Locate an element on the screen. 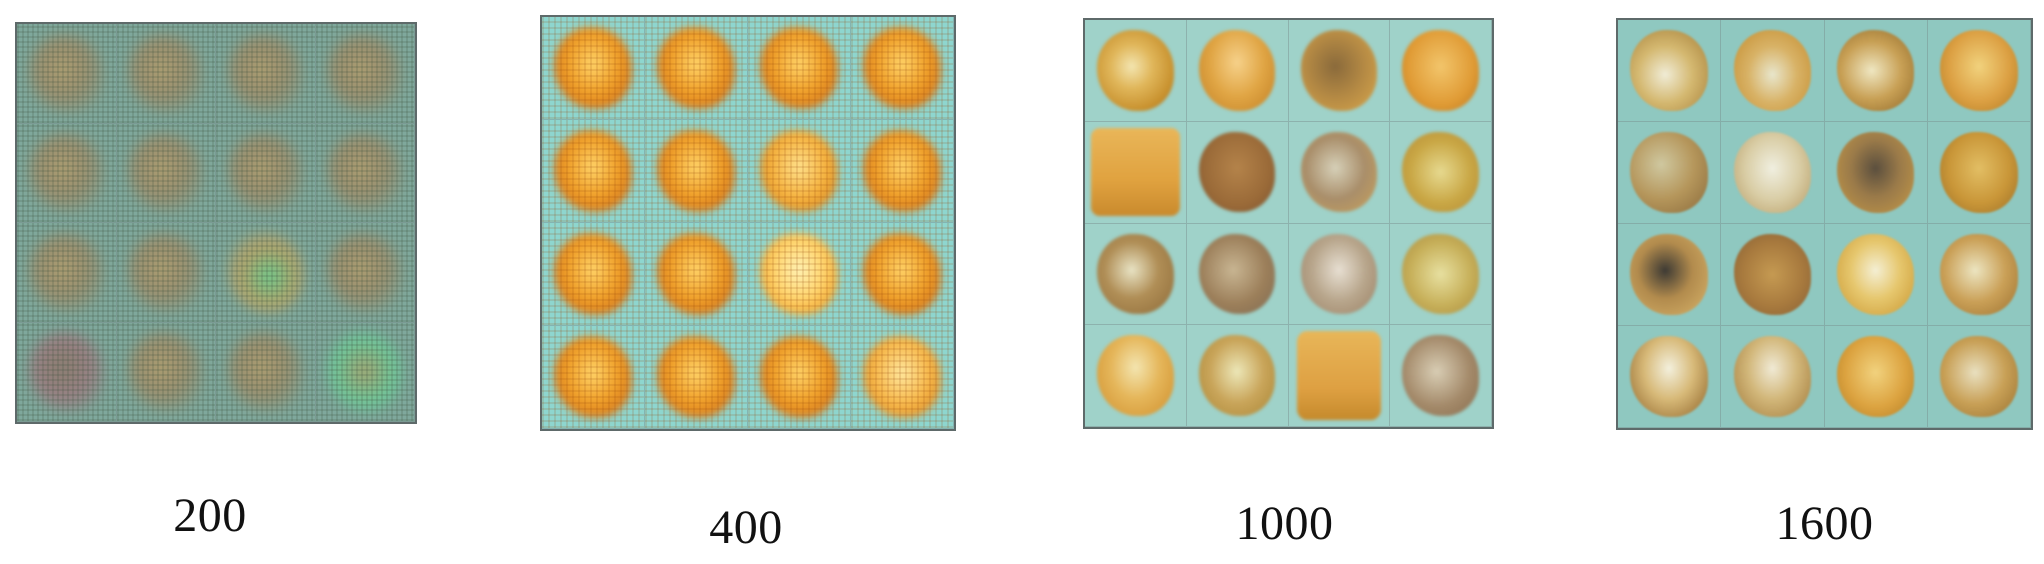  epoch-label: 1000 is located at coordinates (1284, 523).